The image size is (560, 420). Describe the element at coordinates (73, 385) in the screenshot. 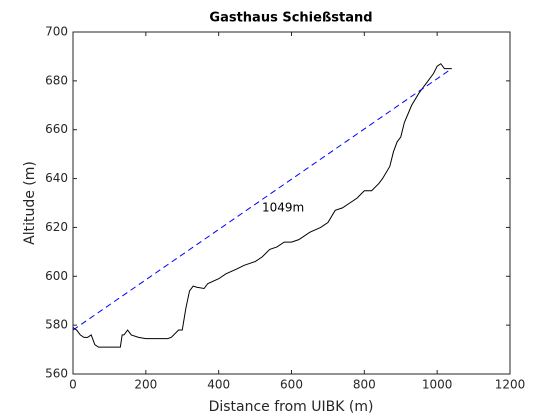

I see `x-tick-label: 0` at that location.